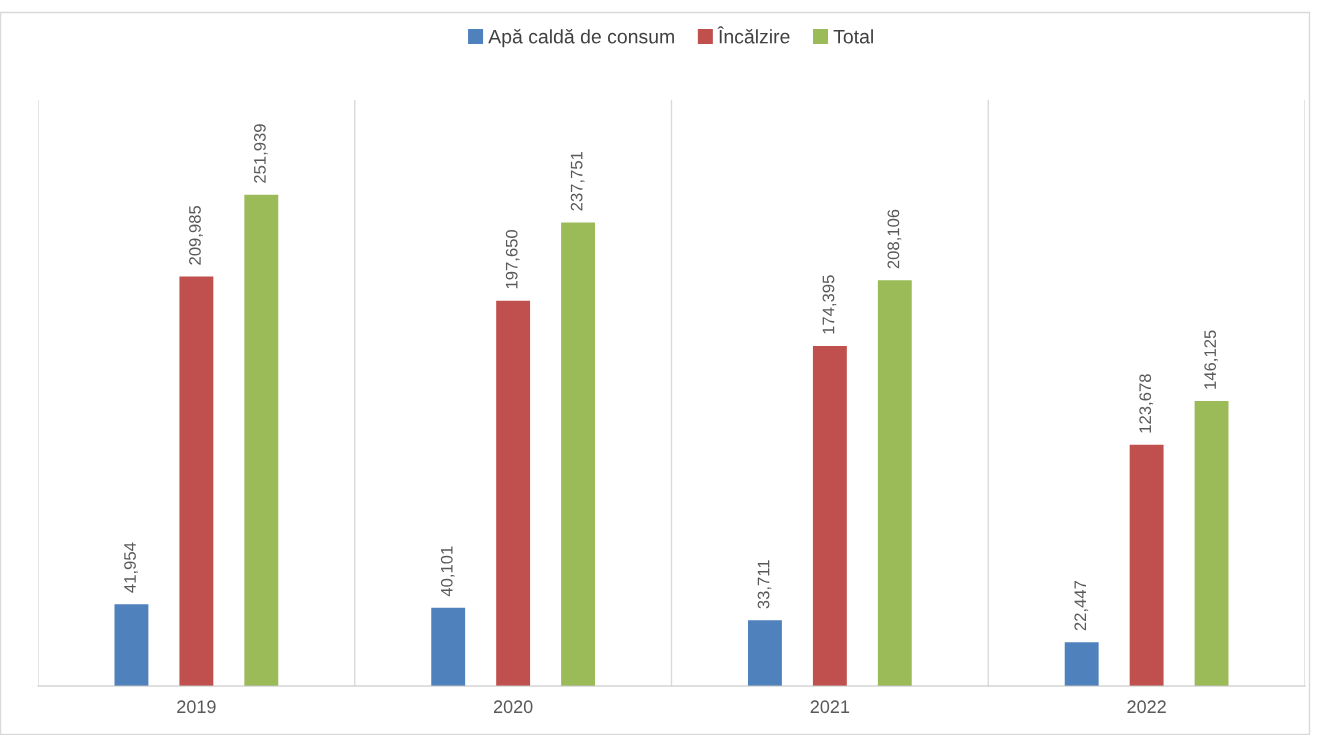 This screenshot has height=735, width=1322. Describe the element at coordinates (853, 36) in the screenshot. I see `legend-label: Total` at that location.